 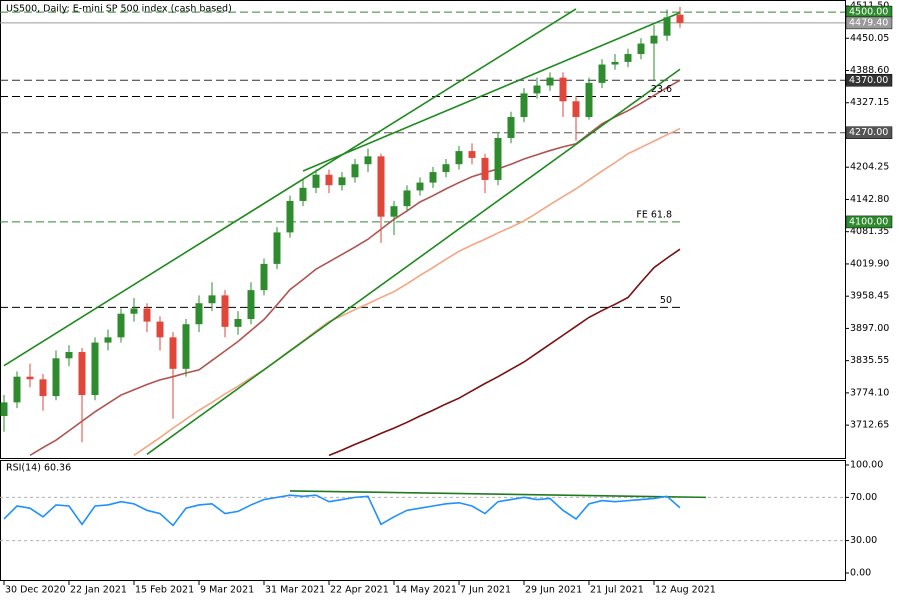 What do you see at coordinates (38, 468) in the screenshot?
I see `rsi-title: RSI(14) 60.36` at bounding box center [38, 468].